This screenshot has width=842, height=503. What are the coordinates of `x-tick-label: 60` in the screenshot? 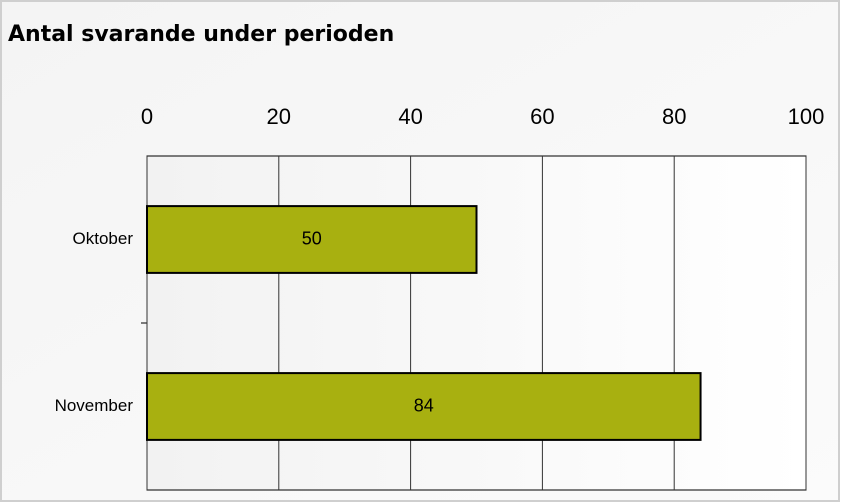 It's located at (542, 116).